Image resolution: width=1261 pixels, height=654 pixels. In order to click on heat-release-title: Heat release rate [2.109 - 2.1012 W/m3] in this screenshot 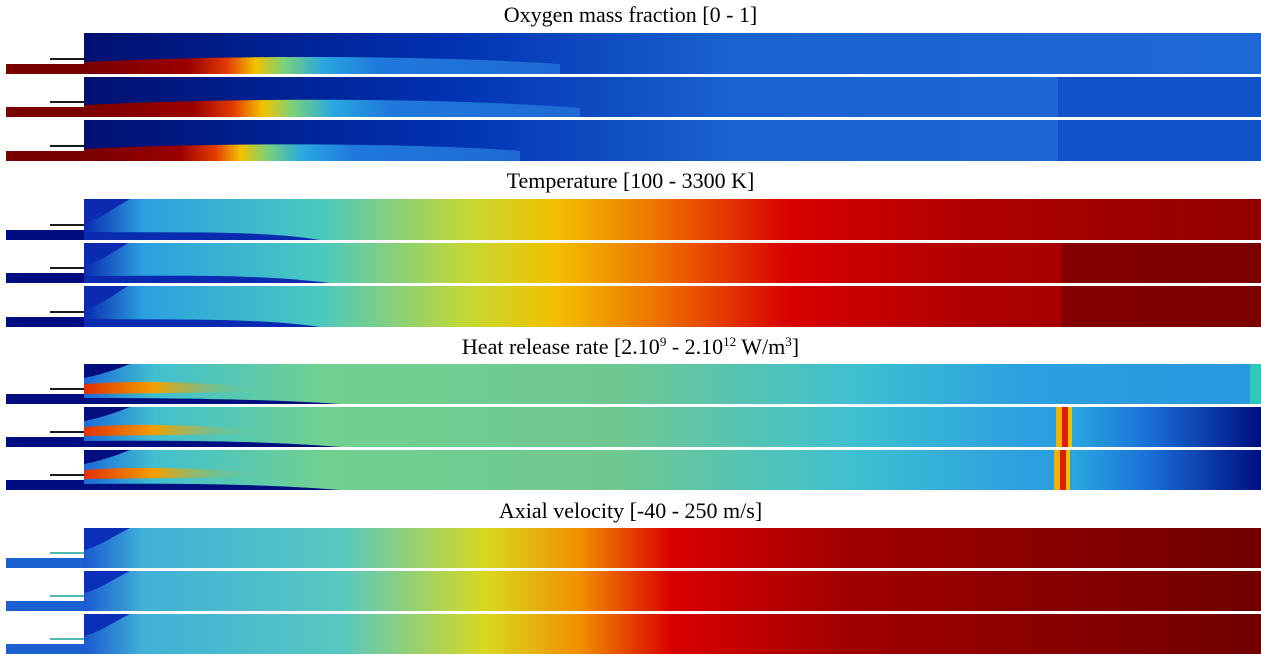, I will do `click(630, 347)`.